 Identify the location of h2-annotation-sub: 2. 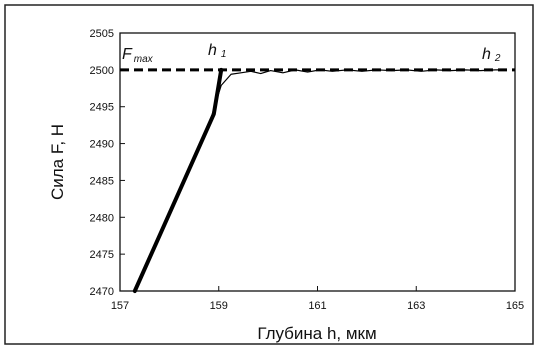
(497, 58).